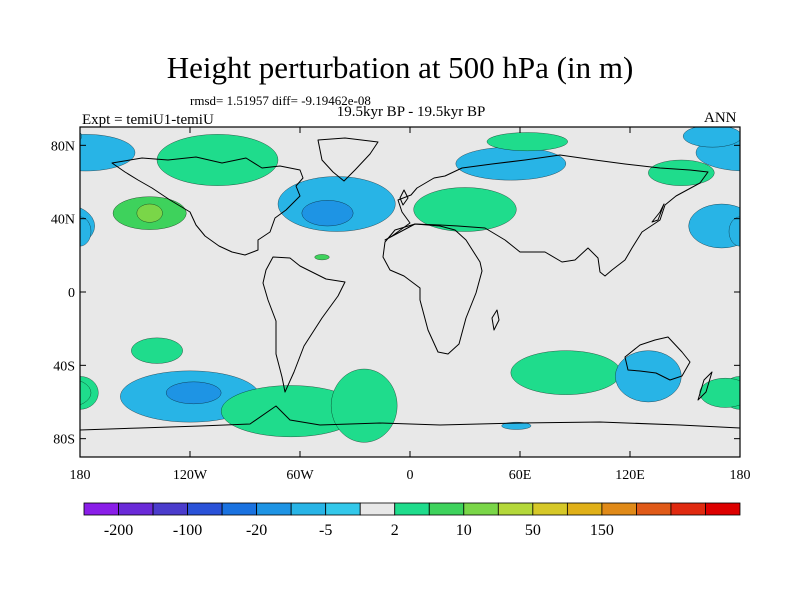  I want to click on coastline-madagascar, so click(495, 320).